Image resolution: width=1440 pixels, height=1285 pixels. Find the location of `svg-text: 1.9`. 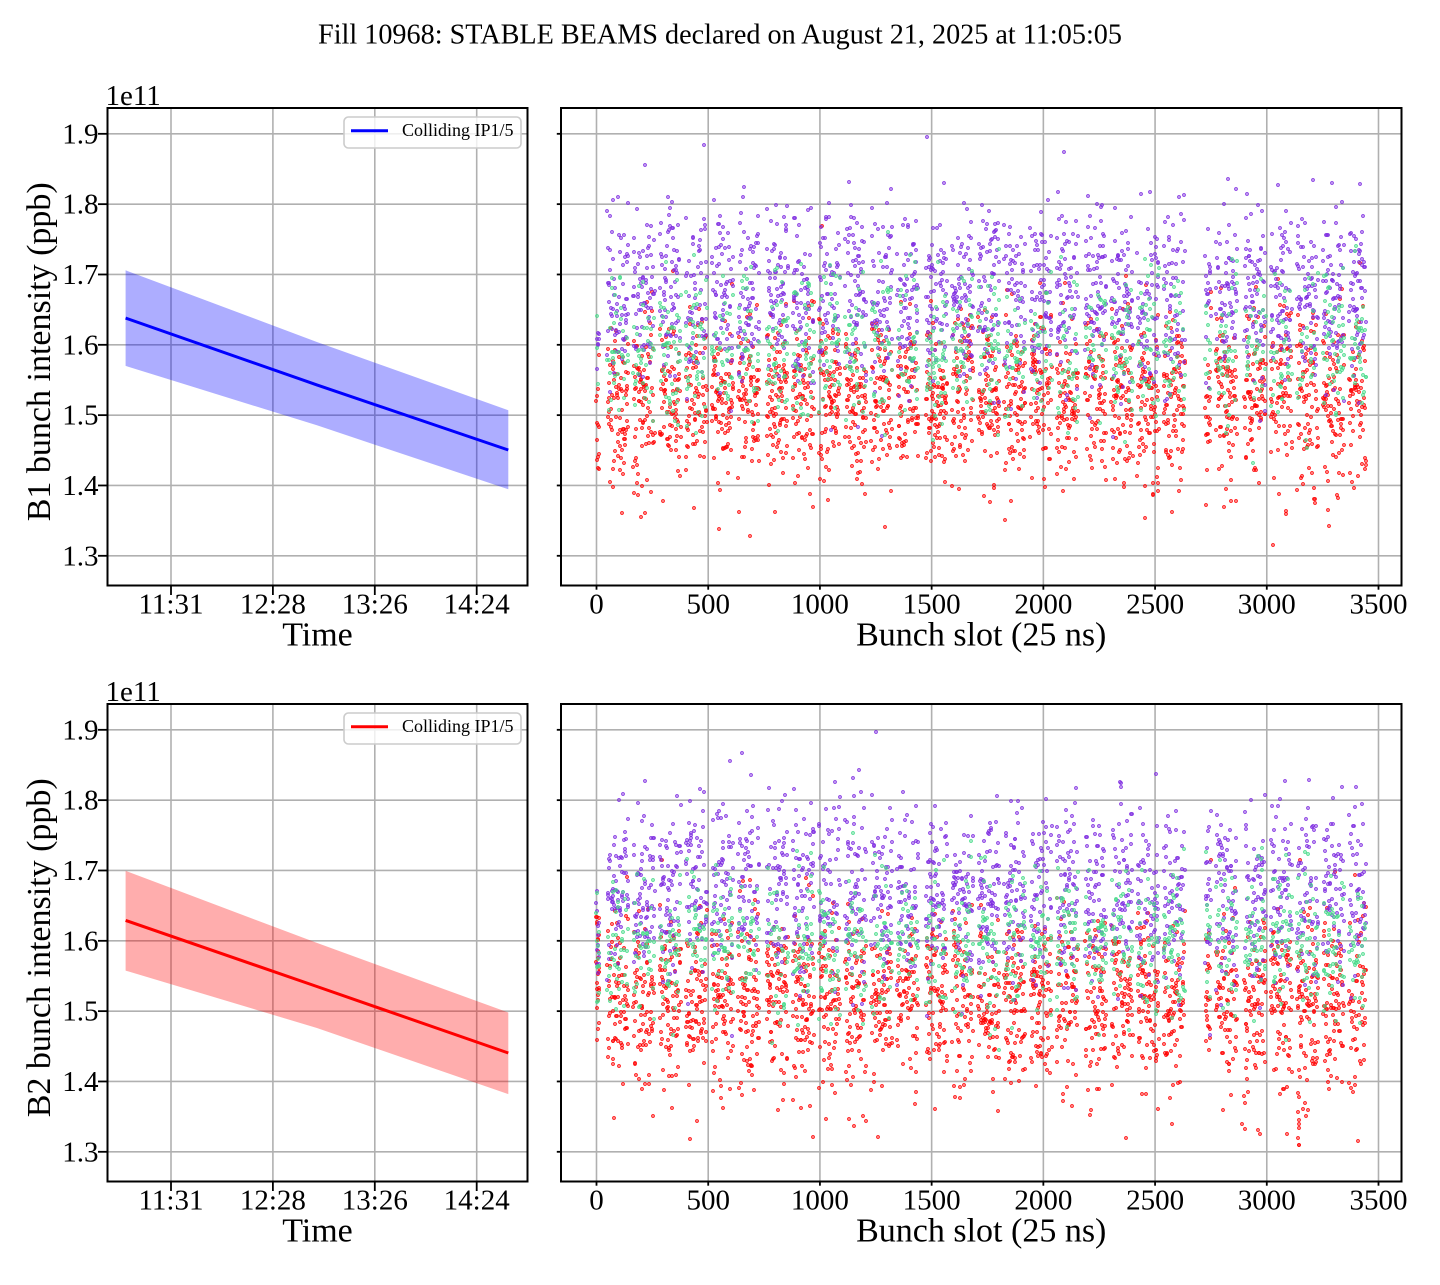

svg-text: 1.9 is located at coordinates (80, 134).